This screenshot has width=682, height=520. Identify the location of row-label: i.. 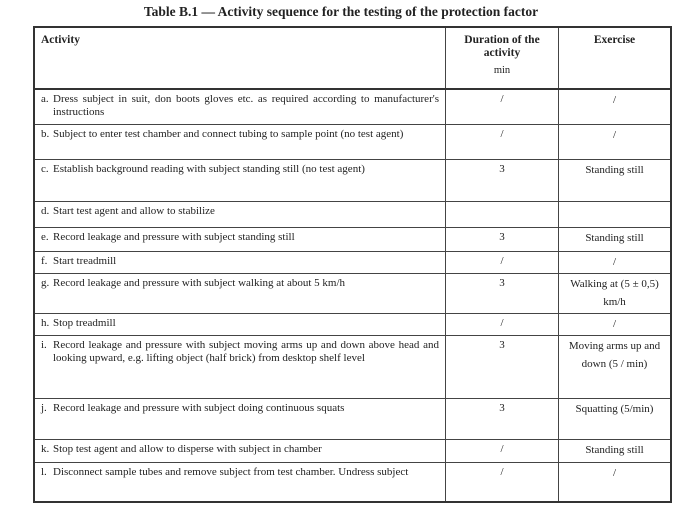
(44, 344).